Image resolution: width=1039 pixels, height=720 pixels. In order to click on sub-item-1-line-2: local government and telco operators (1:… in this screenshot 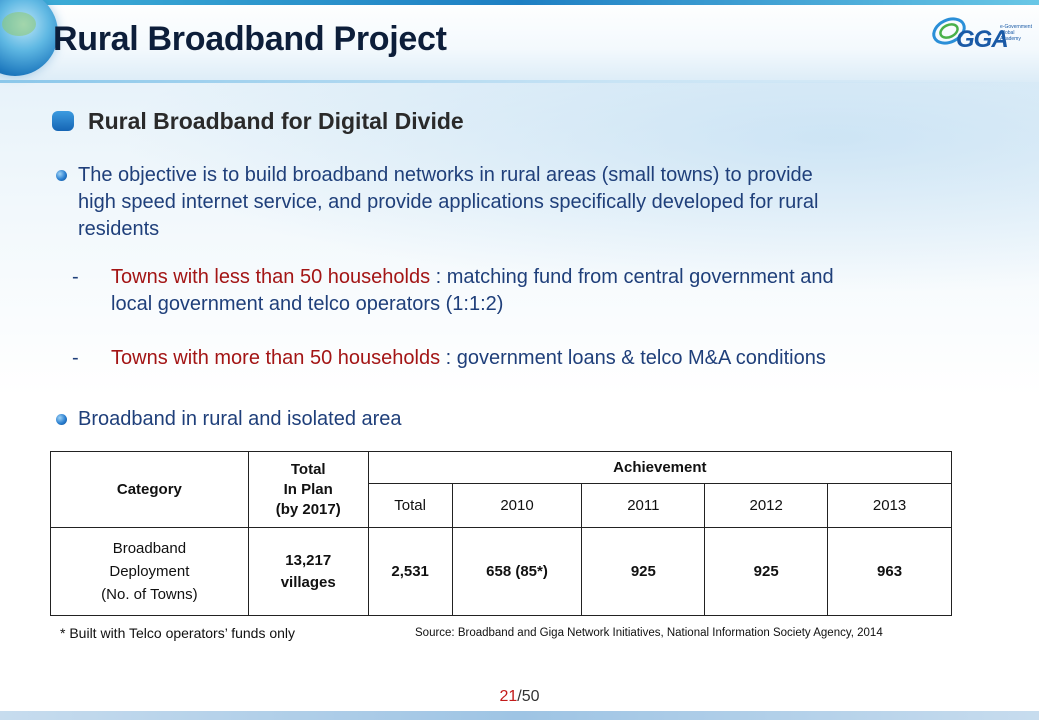, I will do `click(307, 304)`.